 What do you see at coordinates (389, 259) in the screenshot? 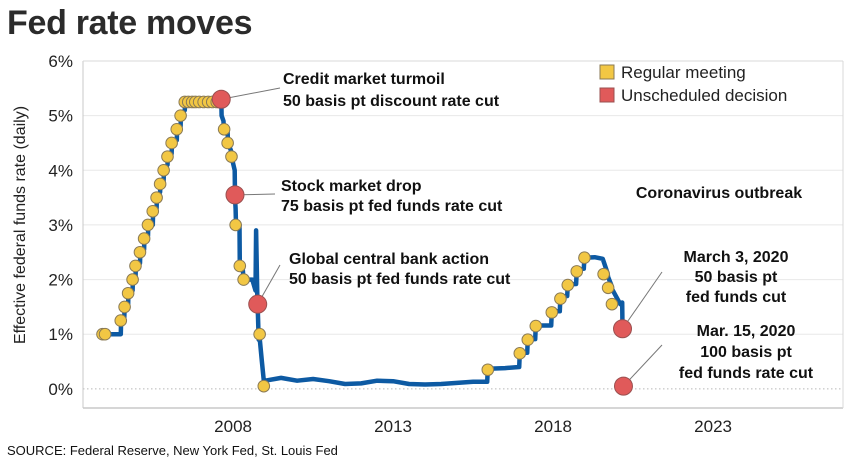
I see `annotation-text: Global central bank action` at bounding box center [389, 259].